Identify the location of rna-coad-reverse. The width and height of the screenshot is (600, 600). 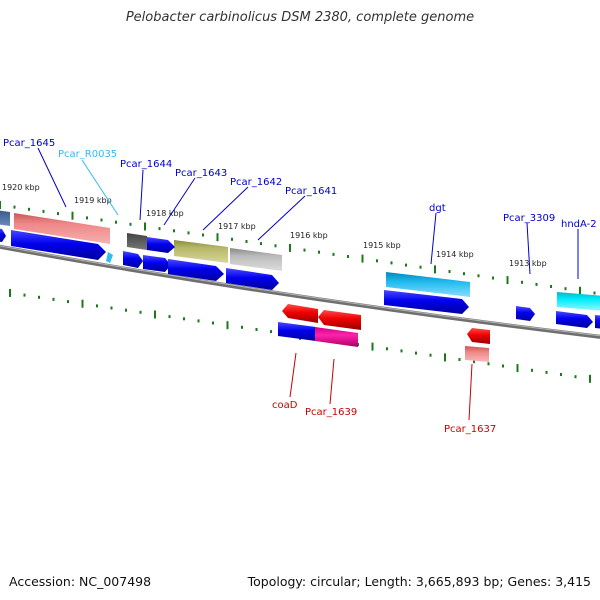
(300, 313).